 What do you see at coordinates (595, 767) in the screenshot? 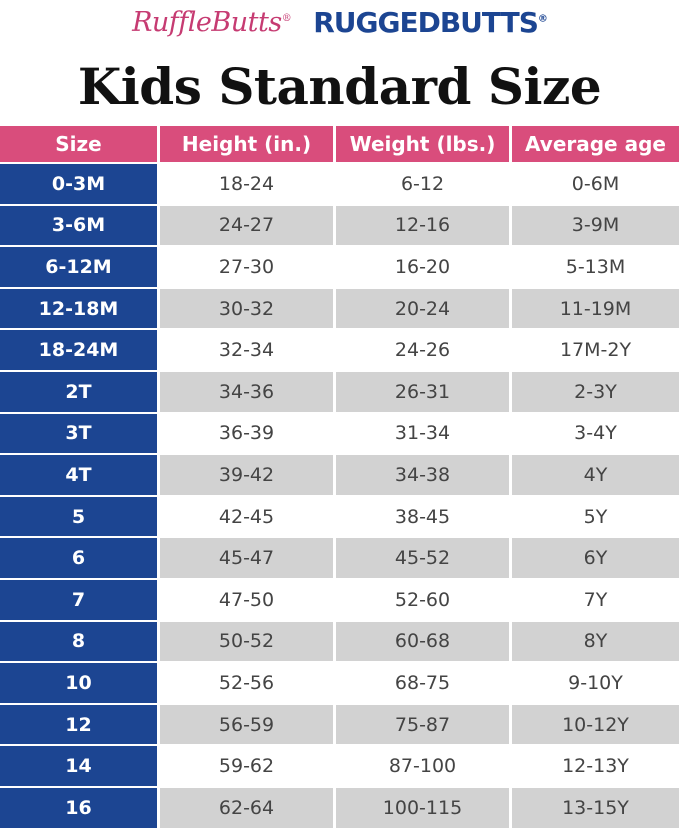
I see `average-age-cell: 12-13Y` at bounding box center [595, 767].